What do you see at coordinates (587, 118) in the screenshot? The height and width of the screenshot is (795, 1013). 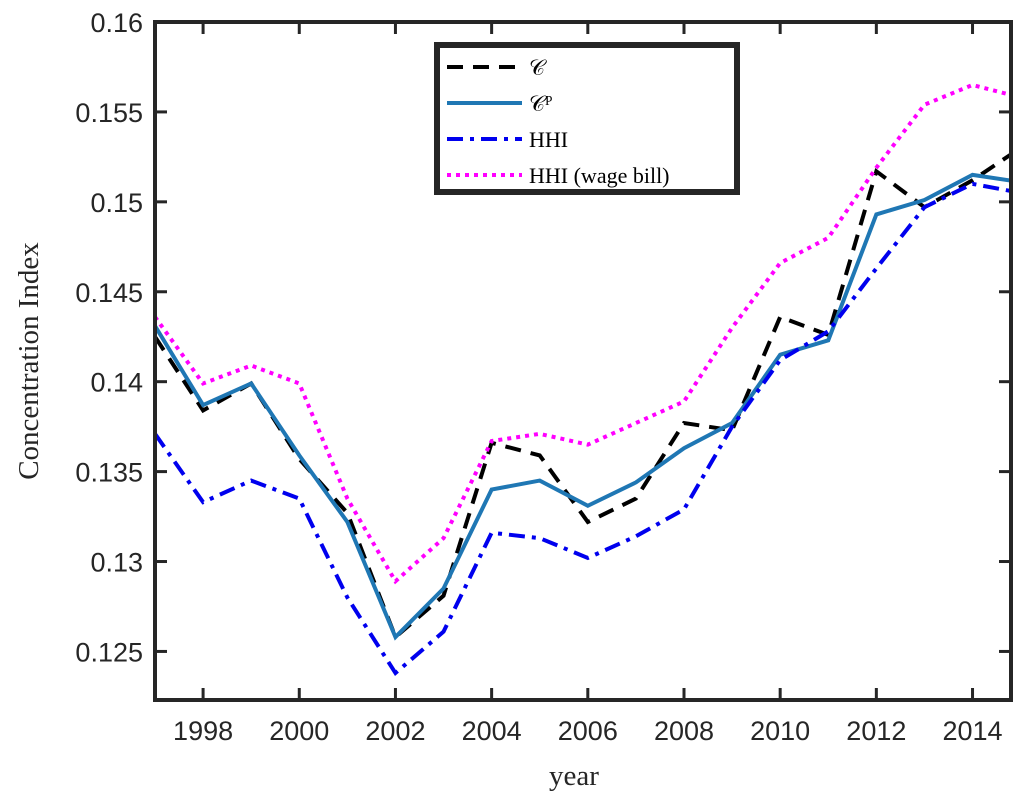 I see `legend-box` at bounding box center [587, 118].